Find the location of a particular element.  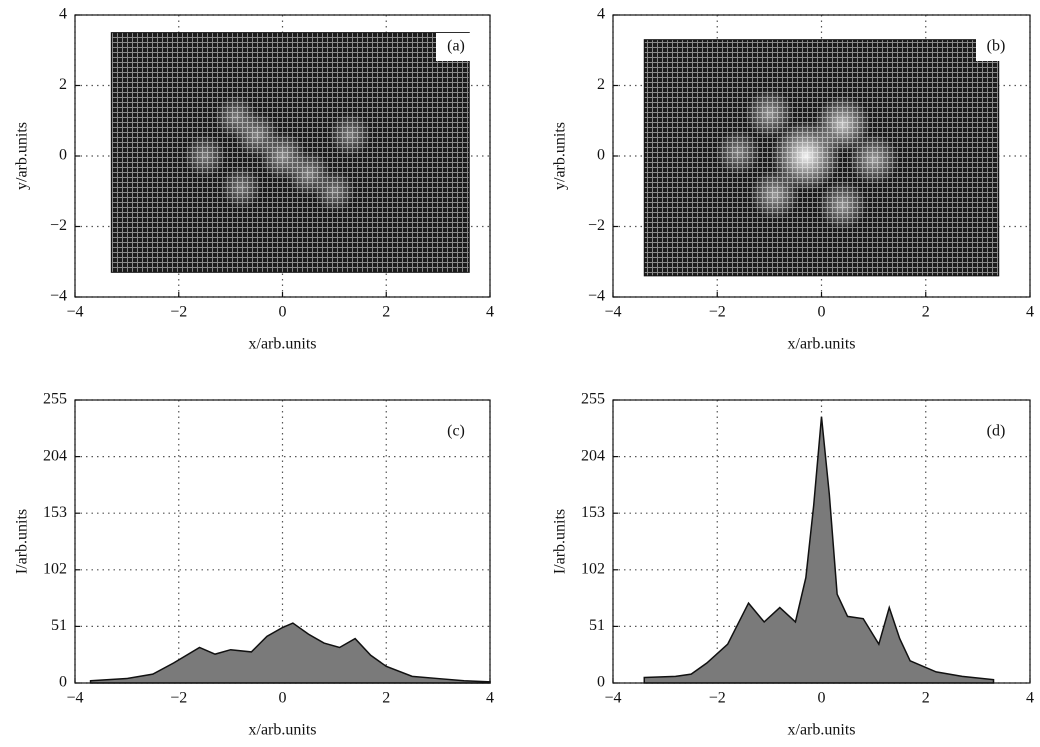

panel-label: (b) is located at coordinates (996, 46).